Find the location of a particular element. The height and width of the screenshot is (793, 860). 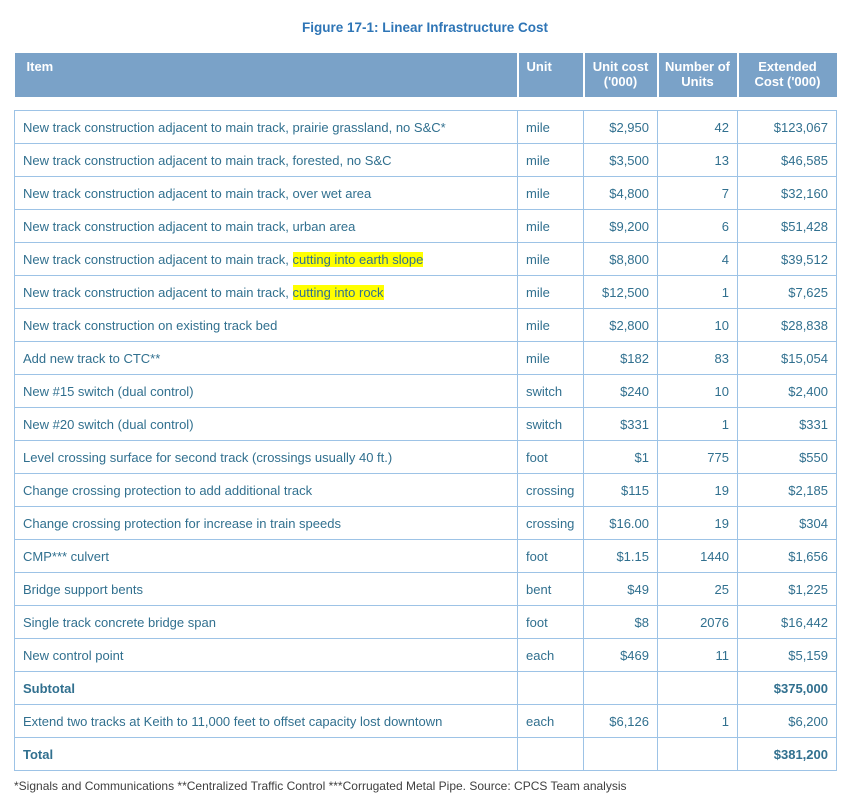

unit-cost-cell is located at coordinates (620, 688).